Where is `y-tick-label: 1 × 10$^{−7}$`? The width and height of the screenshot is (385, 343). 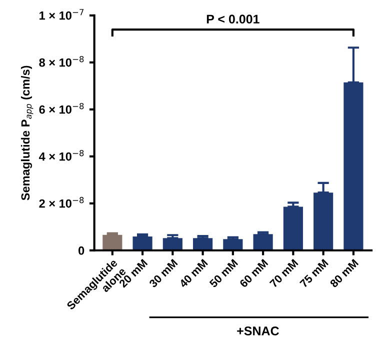
y-tick-label: 1 × 10$^{−7}$ is located at coordinates (62, 14).